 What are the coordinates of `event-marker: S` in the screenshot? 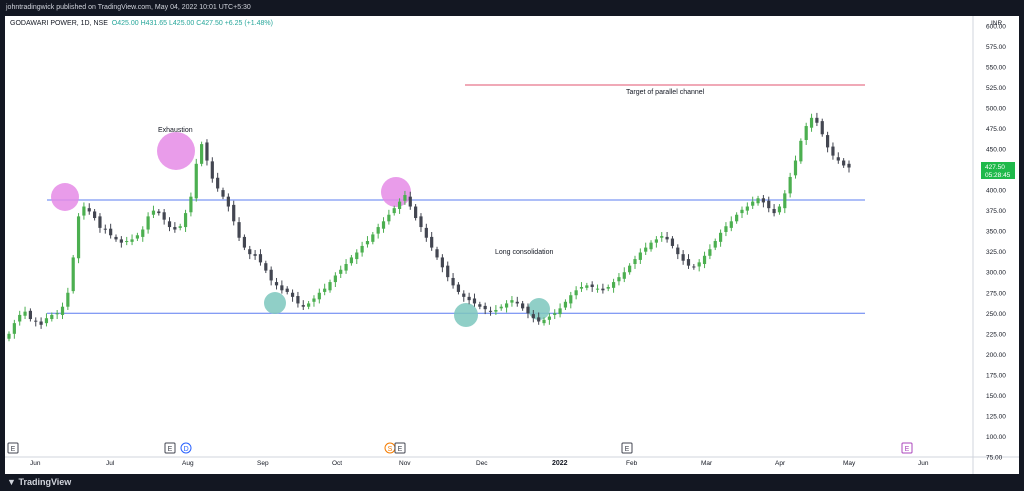 It's located at (390, 448).